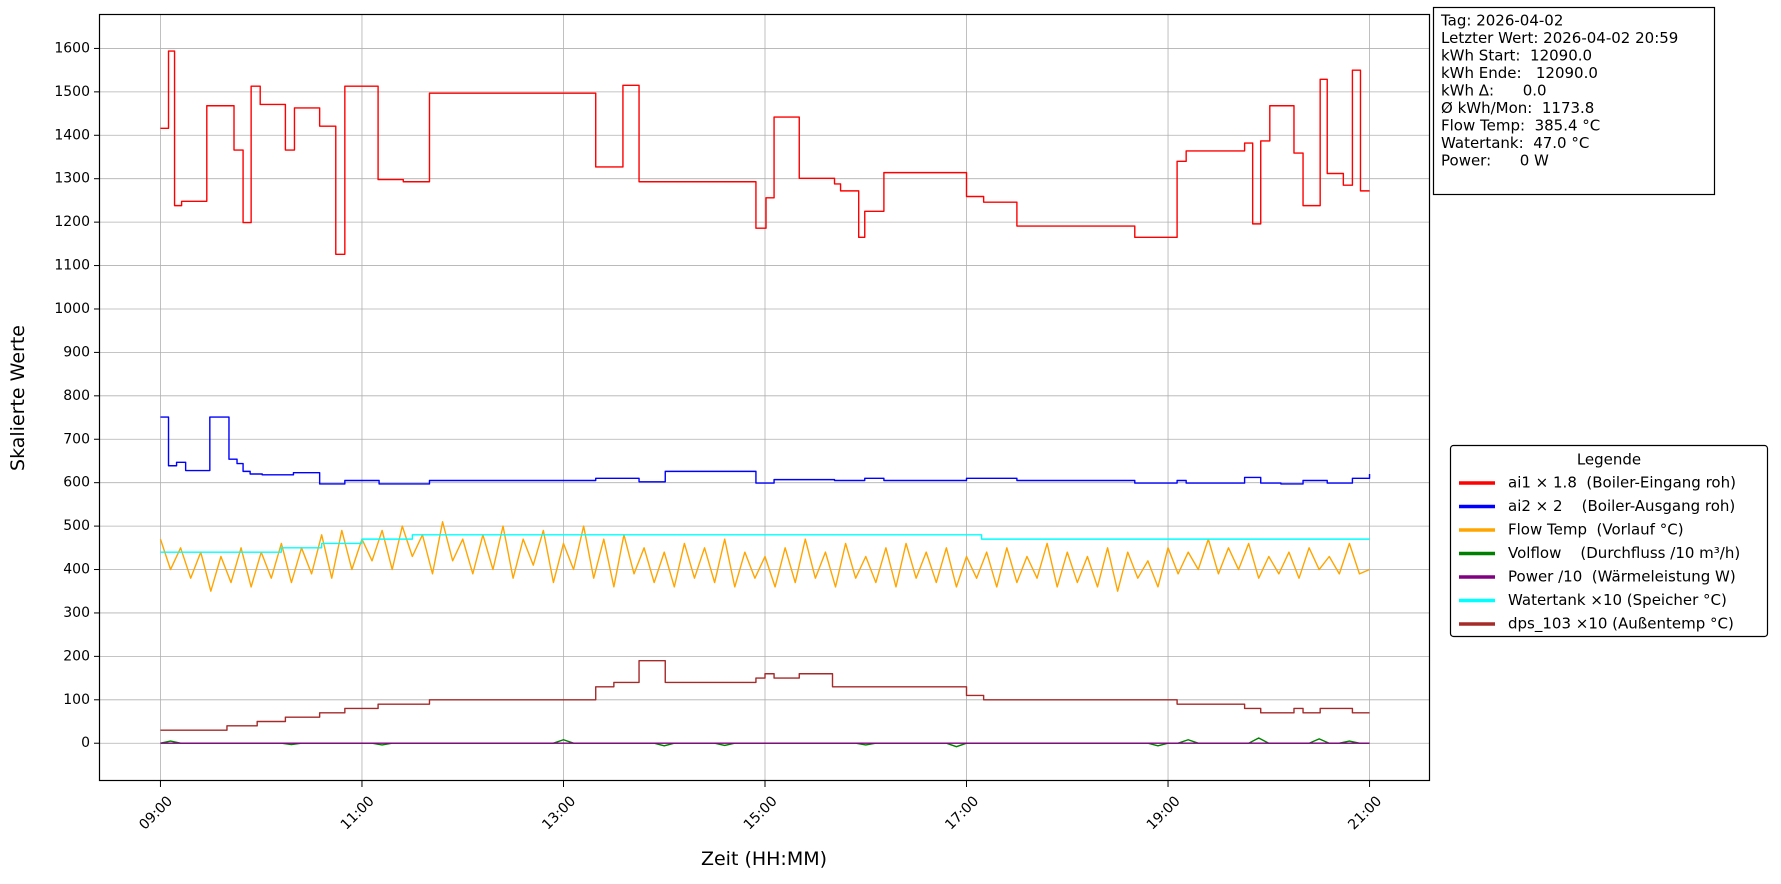  I want to click on y-tick-label: 500, so click(76, 526).